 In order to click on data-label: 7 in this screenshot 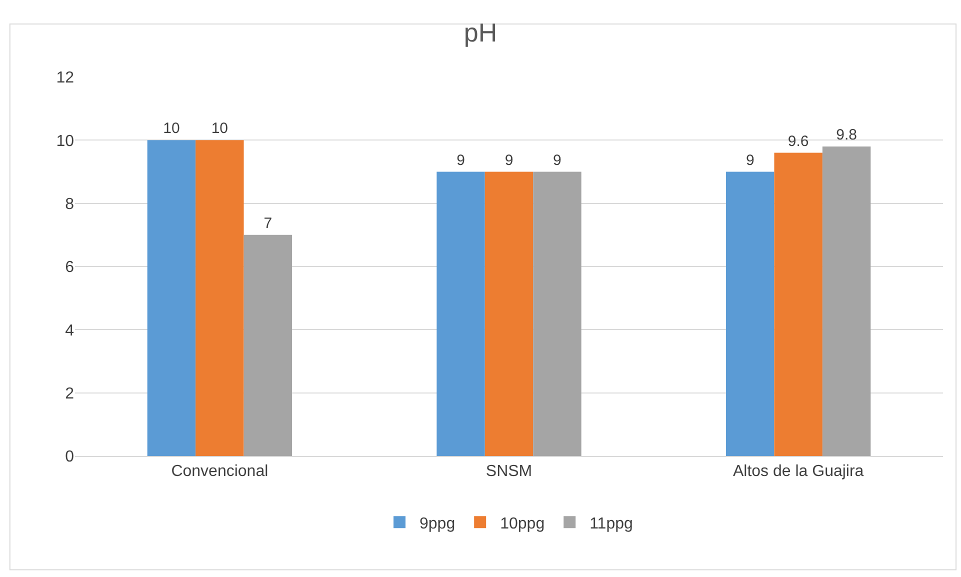, I will do `click(268, 223)`.